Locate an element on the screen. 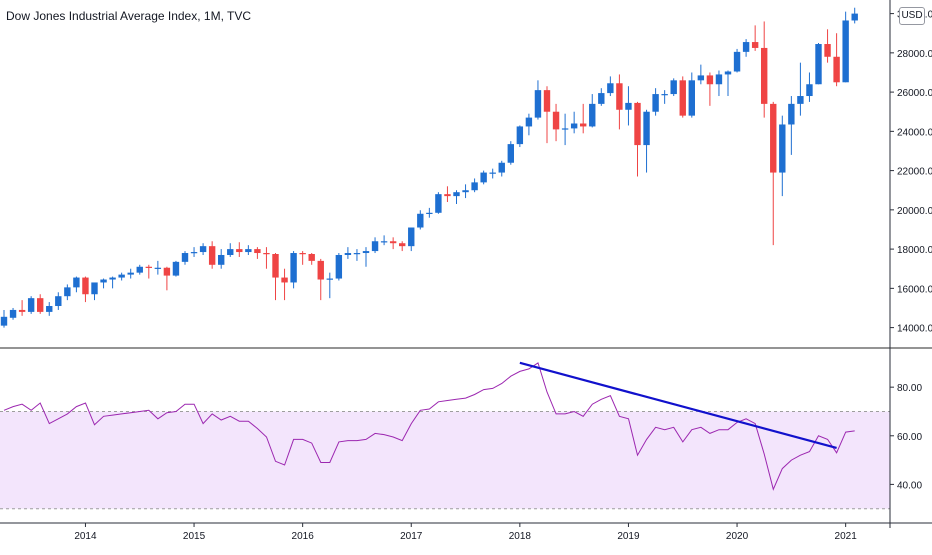 The width and height of the screenshot is (932, 555). time-axis: 2014 2015 2016 2017 2018 2019 2020 2021 is located at coordinates (465, 532).